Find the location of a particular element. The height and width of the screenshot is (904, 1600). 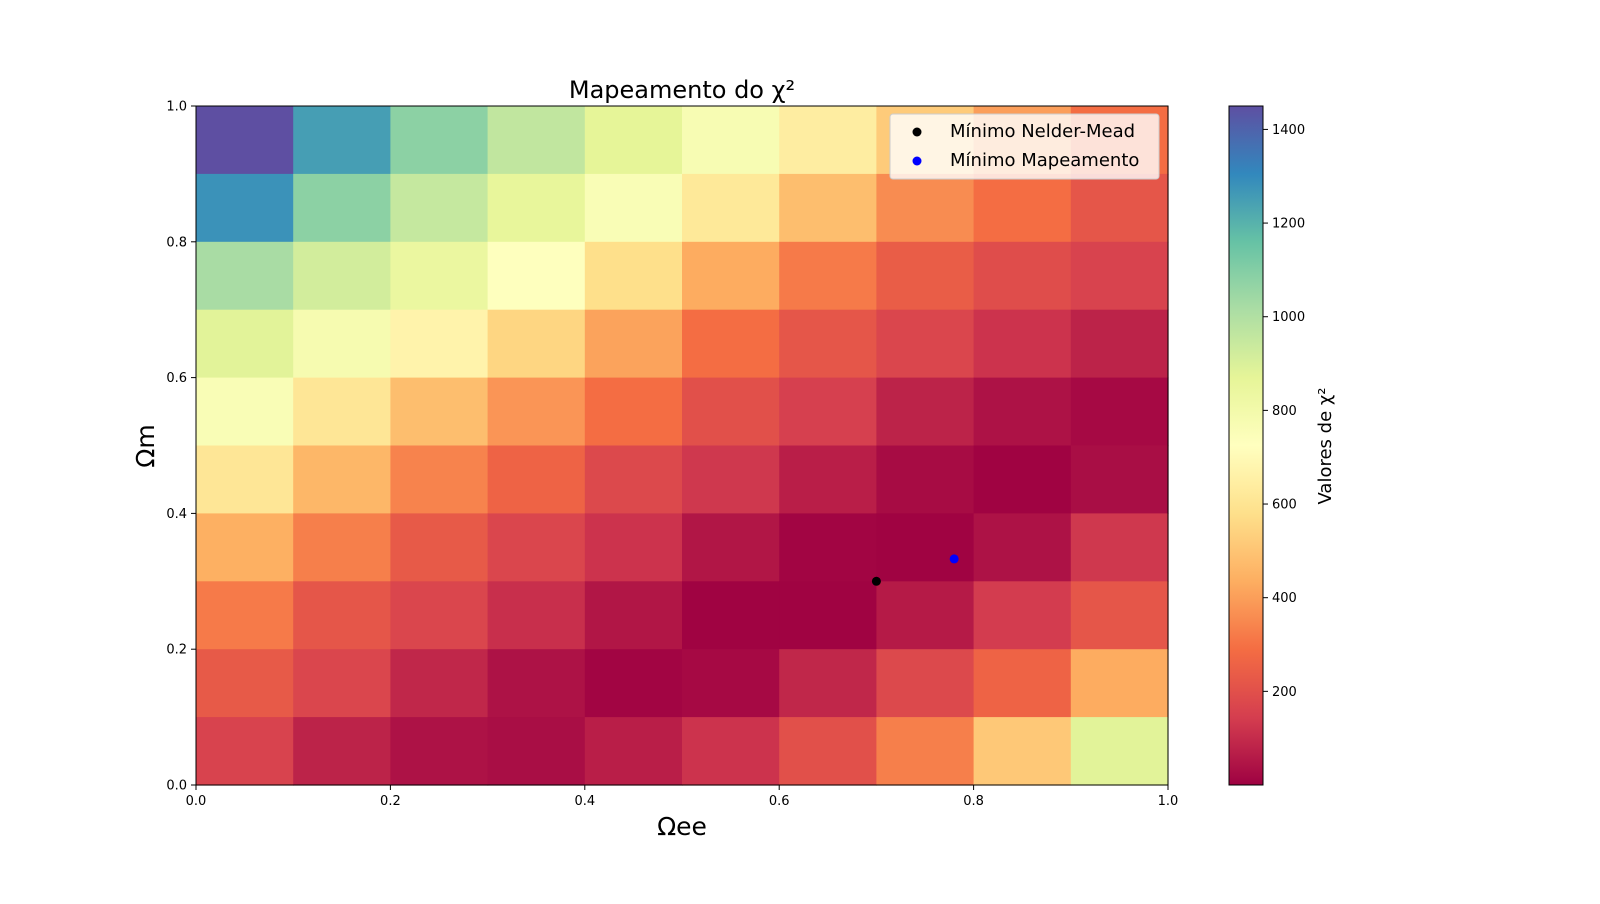

heatmap-cell-r5-c2 is located at coordinates (439, 479).